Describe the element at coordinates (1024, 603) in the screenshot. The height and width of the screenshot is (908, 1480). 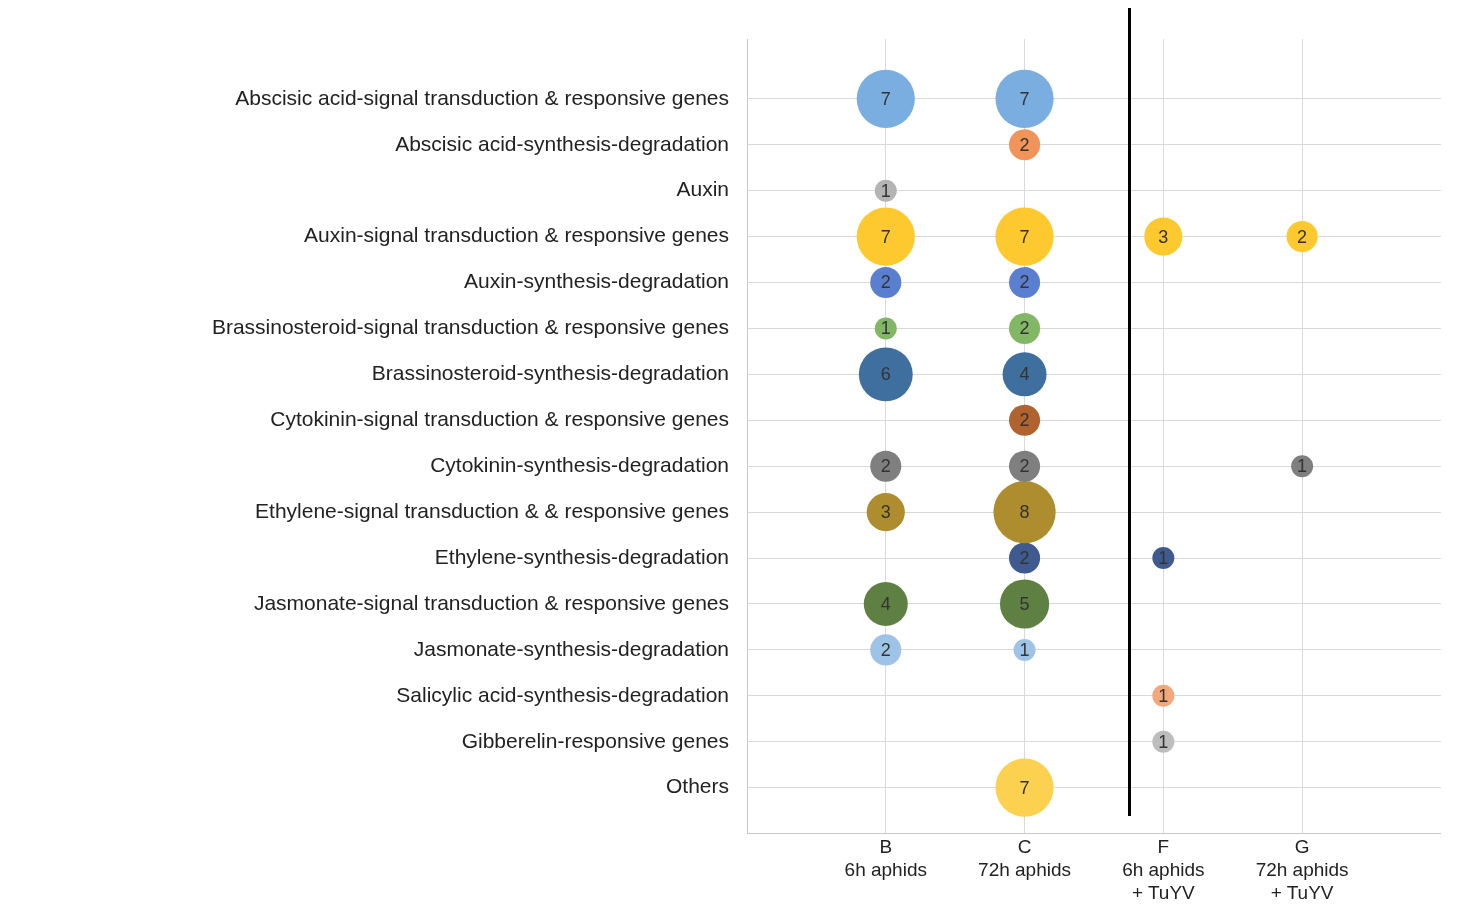
I see `data-label: 5` at that location.